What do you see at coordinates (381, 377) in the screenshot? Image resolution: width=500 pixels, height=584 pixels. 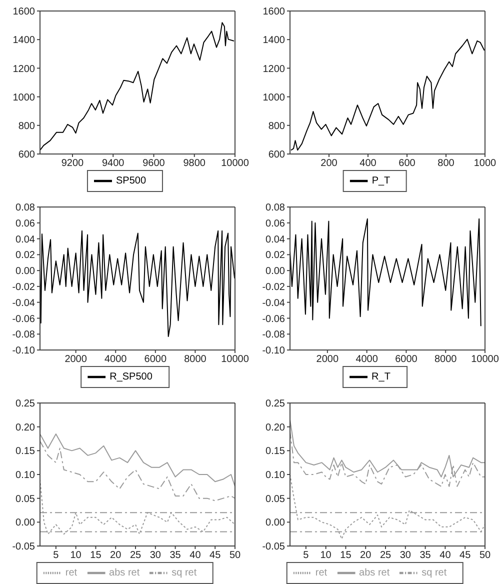 I see `legend-label: R_T` at bounding box center [381, 377].